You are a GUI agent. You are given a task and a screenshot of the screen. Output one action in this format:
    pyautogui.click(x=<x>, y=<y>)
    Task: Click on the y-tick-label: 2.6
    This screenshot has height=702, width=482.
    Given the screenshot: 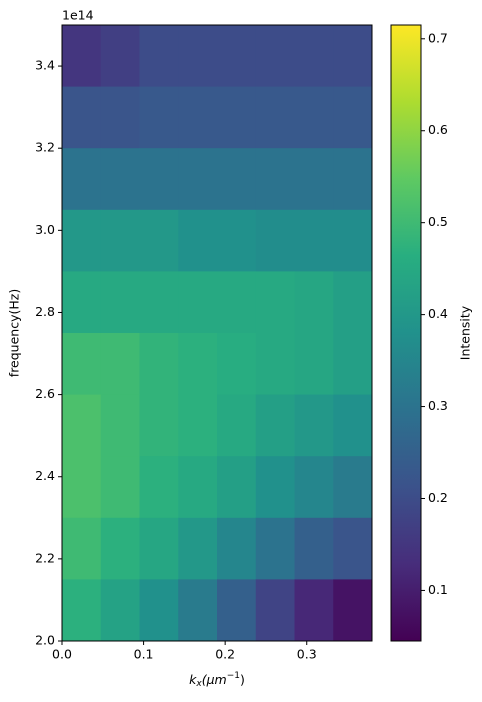 What is the action you would take?
    pyautogui.click(x=45, y=393)
    